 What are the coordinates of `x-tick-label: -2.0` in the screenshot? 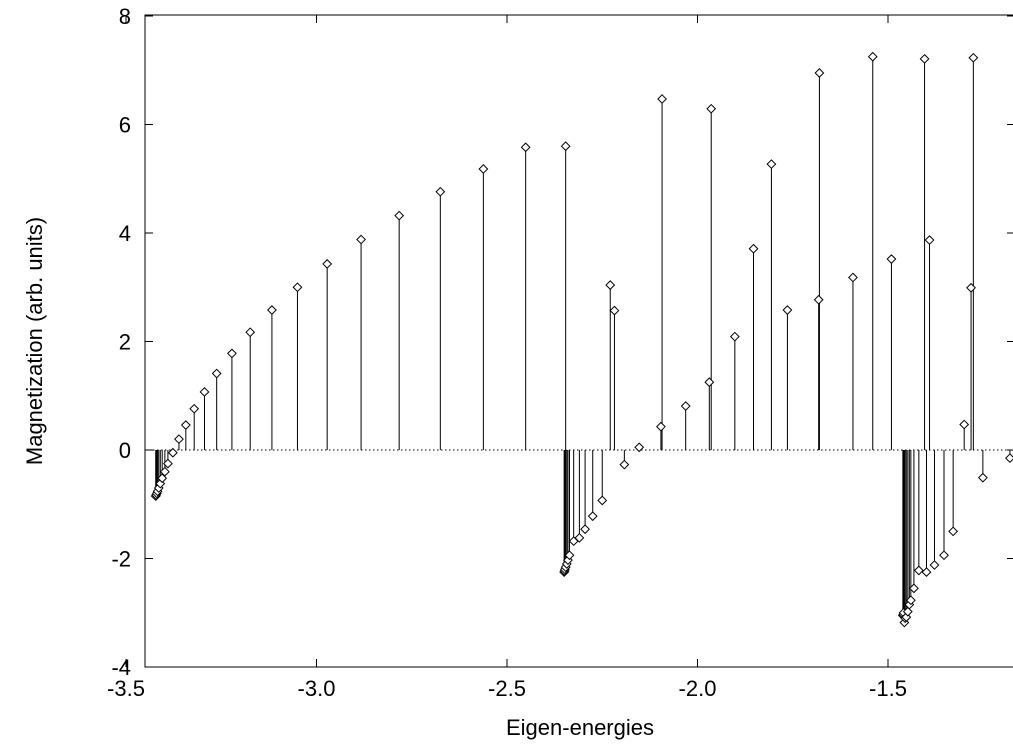 It's located at (698, 688).